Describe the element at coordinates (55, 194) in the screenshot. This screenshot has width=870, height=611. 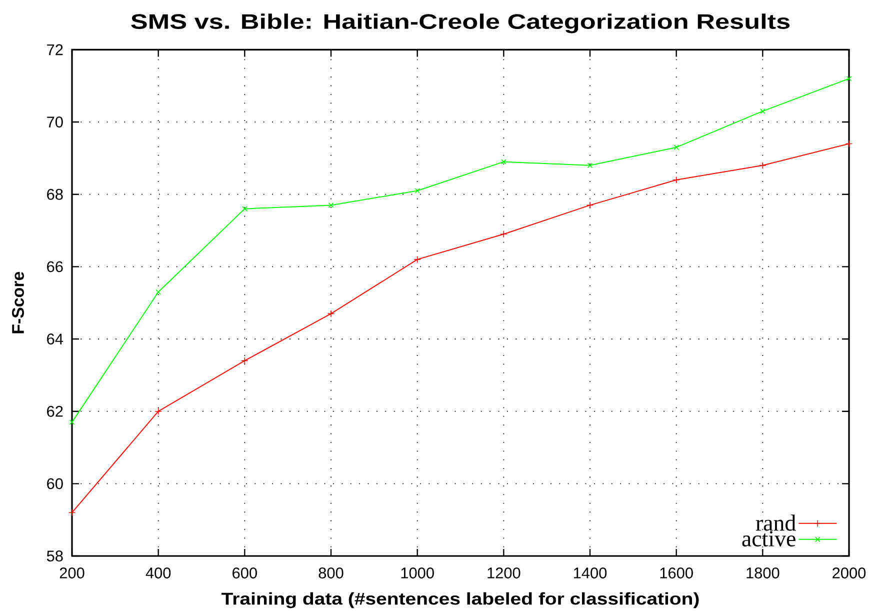
I see `y-tick-label: 68` at that location.